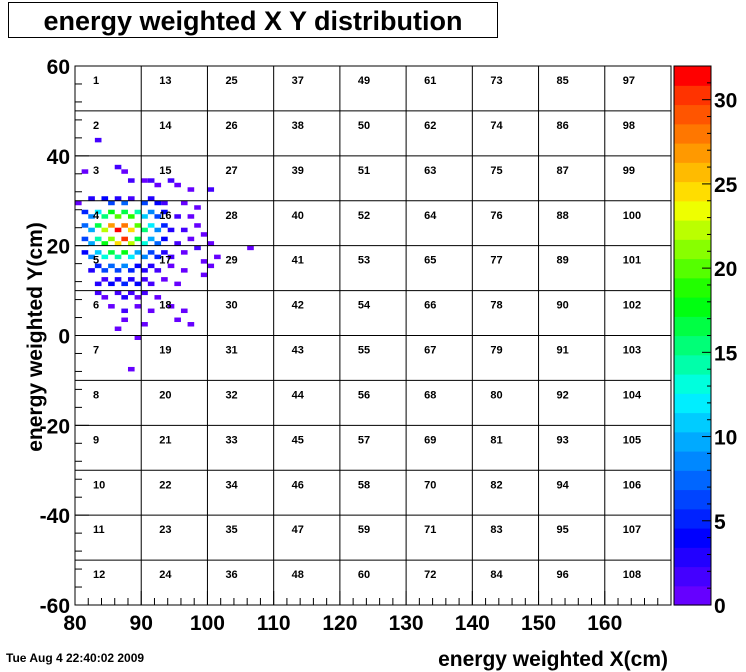 This screenshot has width=746, height=672. What do you see at coordinates (96, 440) in the screenshot?
I see `cell-number-label: 9` at bounding box center [96, 440].